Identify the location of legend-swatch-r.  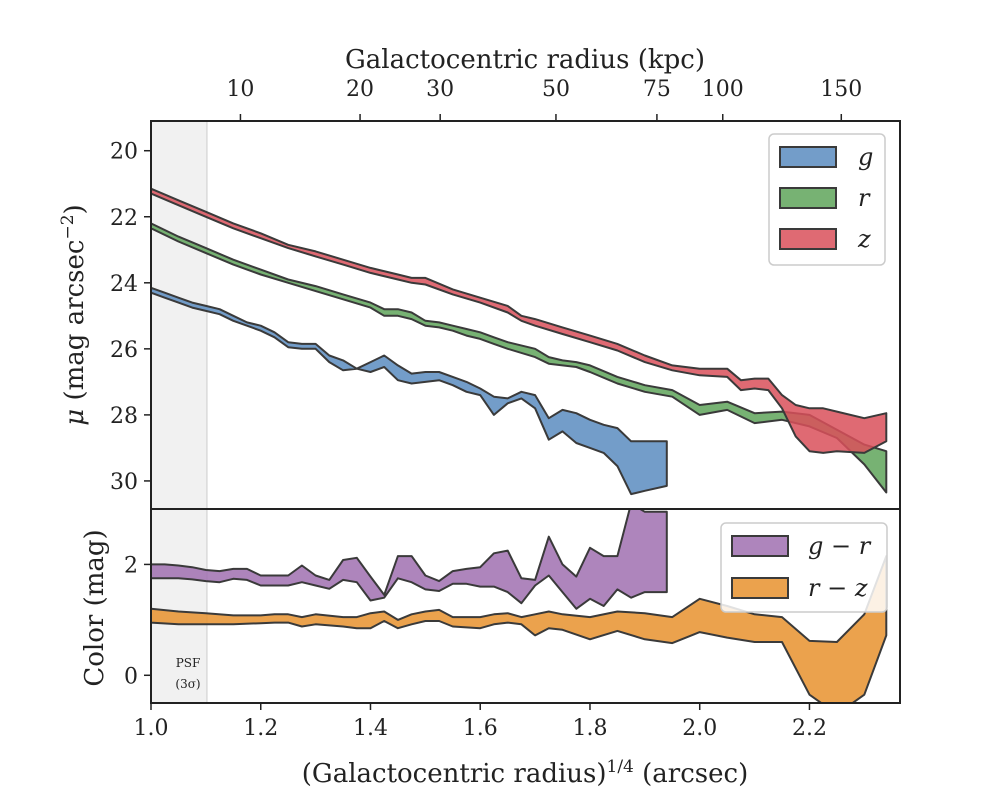
(808, 198).